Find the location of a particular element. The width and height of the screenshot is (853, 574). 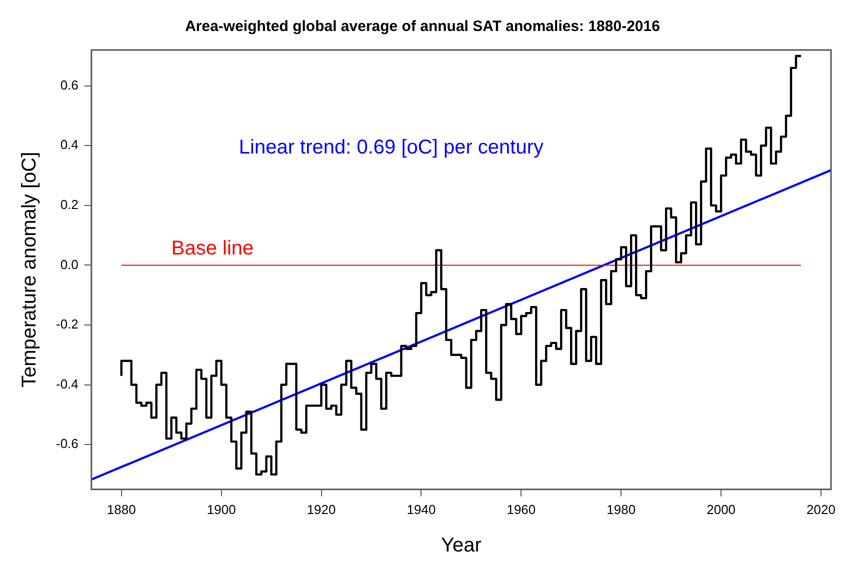

y-tick-label: 0.0 is located at coordinates (69, 264).